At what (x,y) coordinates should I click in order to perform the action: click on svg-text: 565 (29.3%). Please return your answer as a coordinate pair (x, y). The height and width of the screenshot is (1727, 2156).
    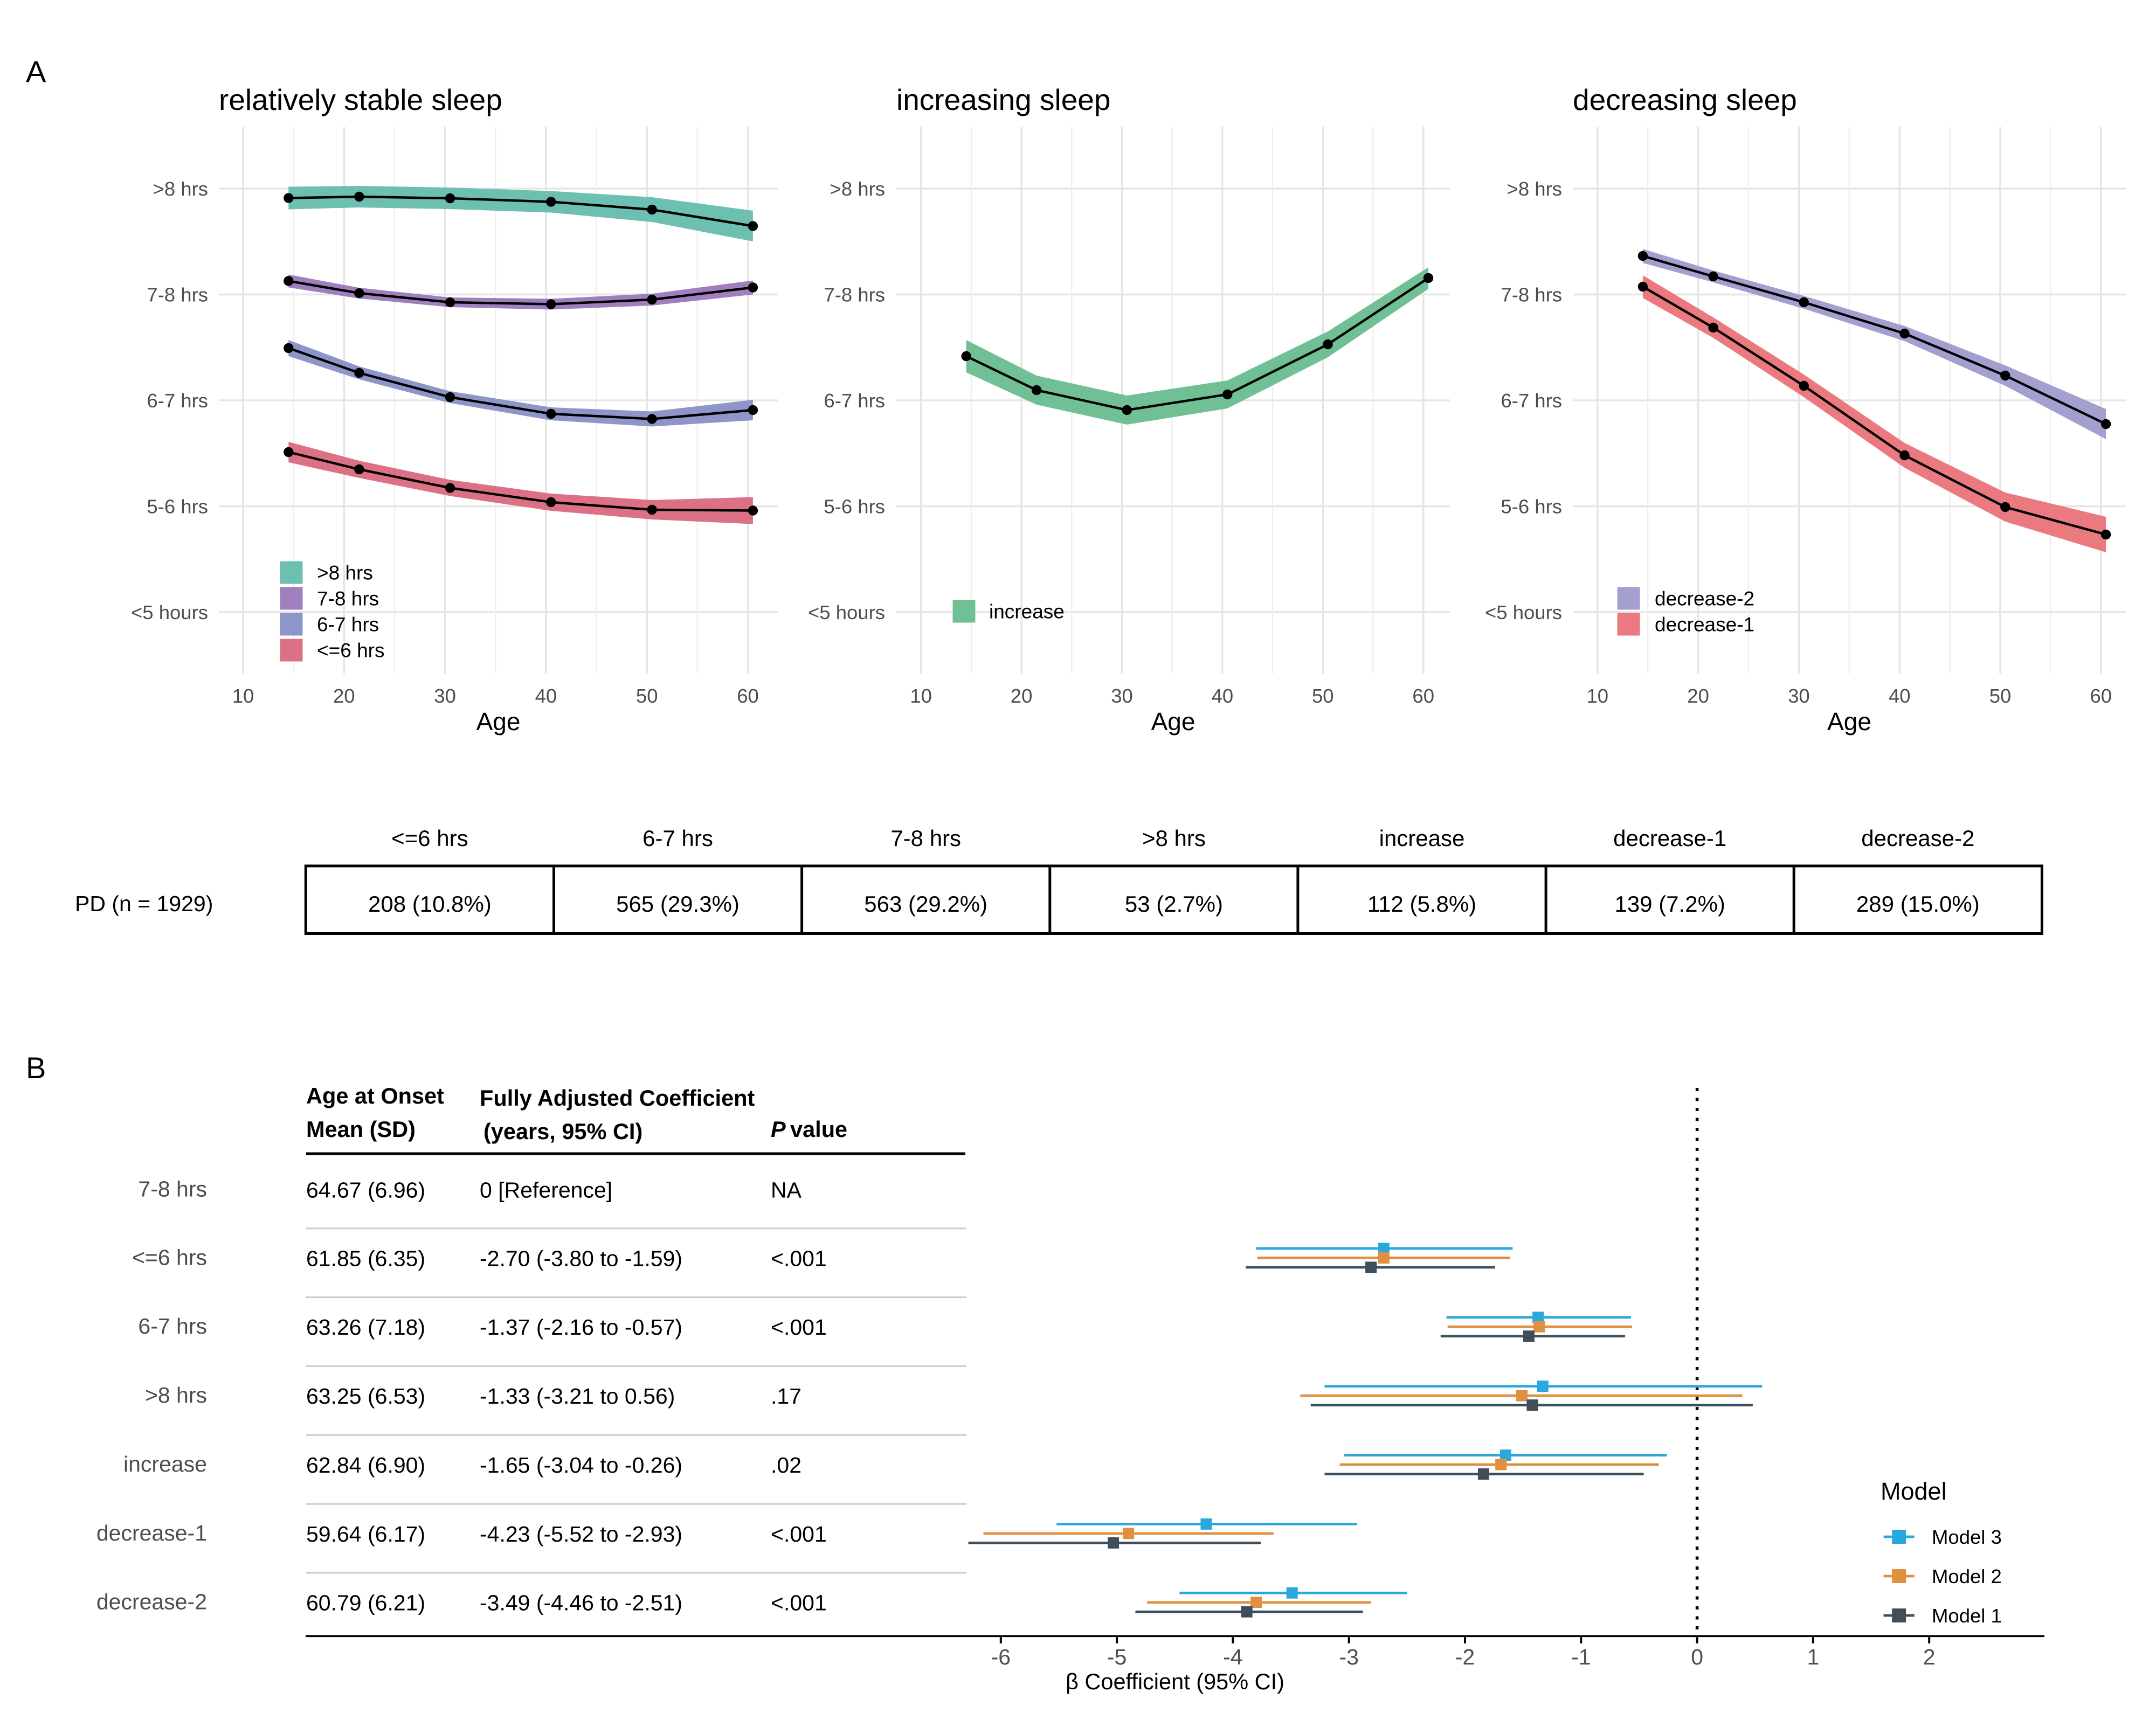
    Looking at the image, I should click on (678, 904).